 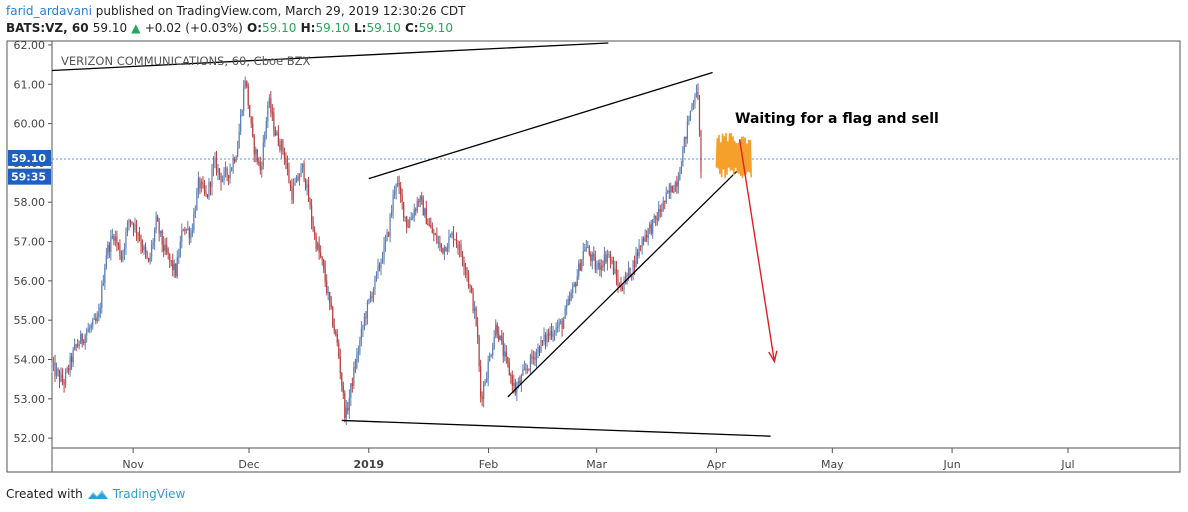 What do you see at coordinates (49, 11) in the screenshot?
I see `author-link: farid_ardavani` at bounding box center [49, 11].